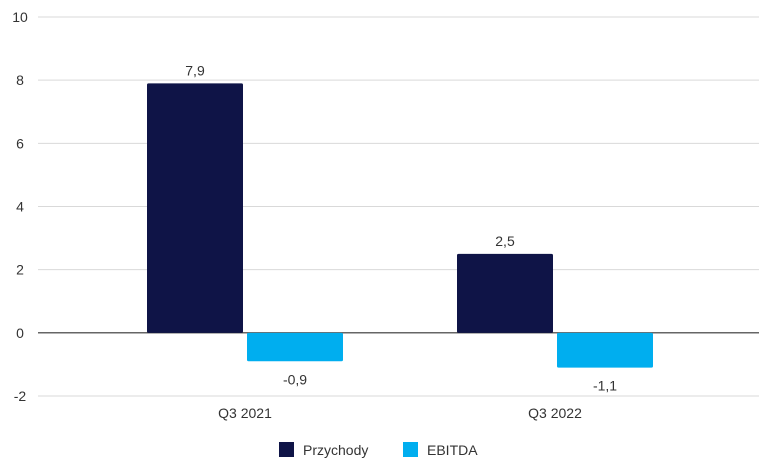 This screenshot has height=464, width=759. I want to click on data-label: -0,9, so click(295, 379).